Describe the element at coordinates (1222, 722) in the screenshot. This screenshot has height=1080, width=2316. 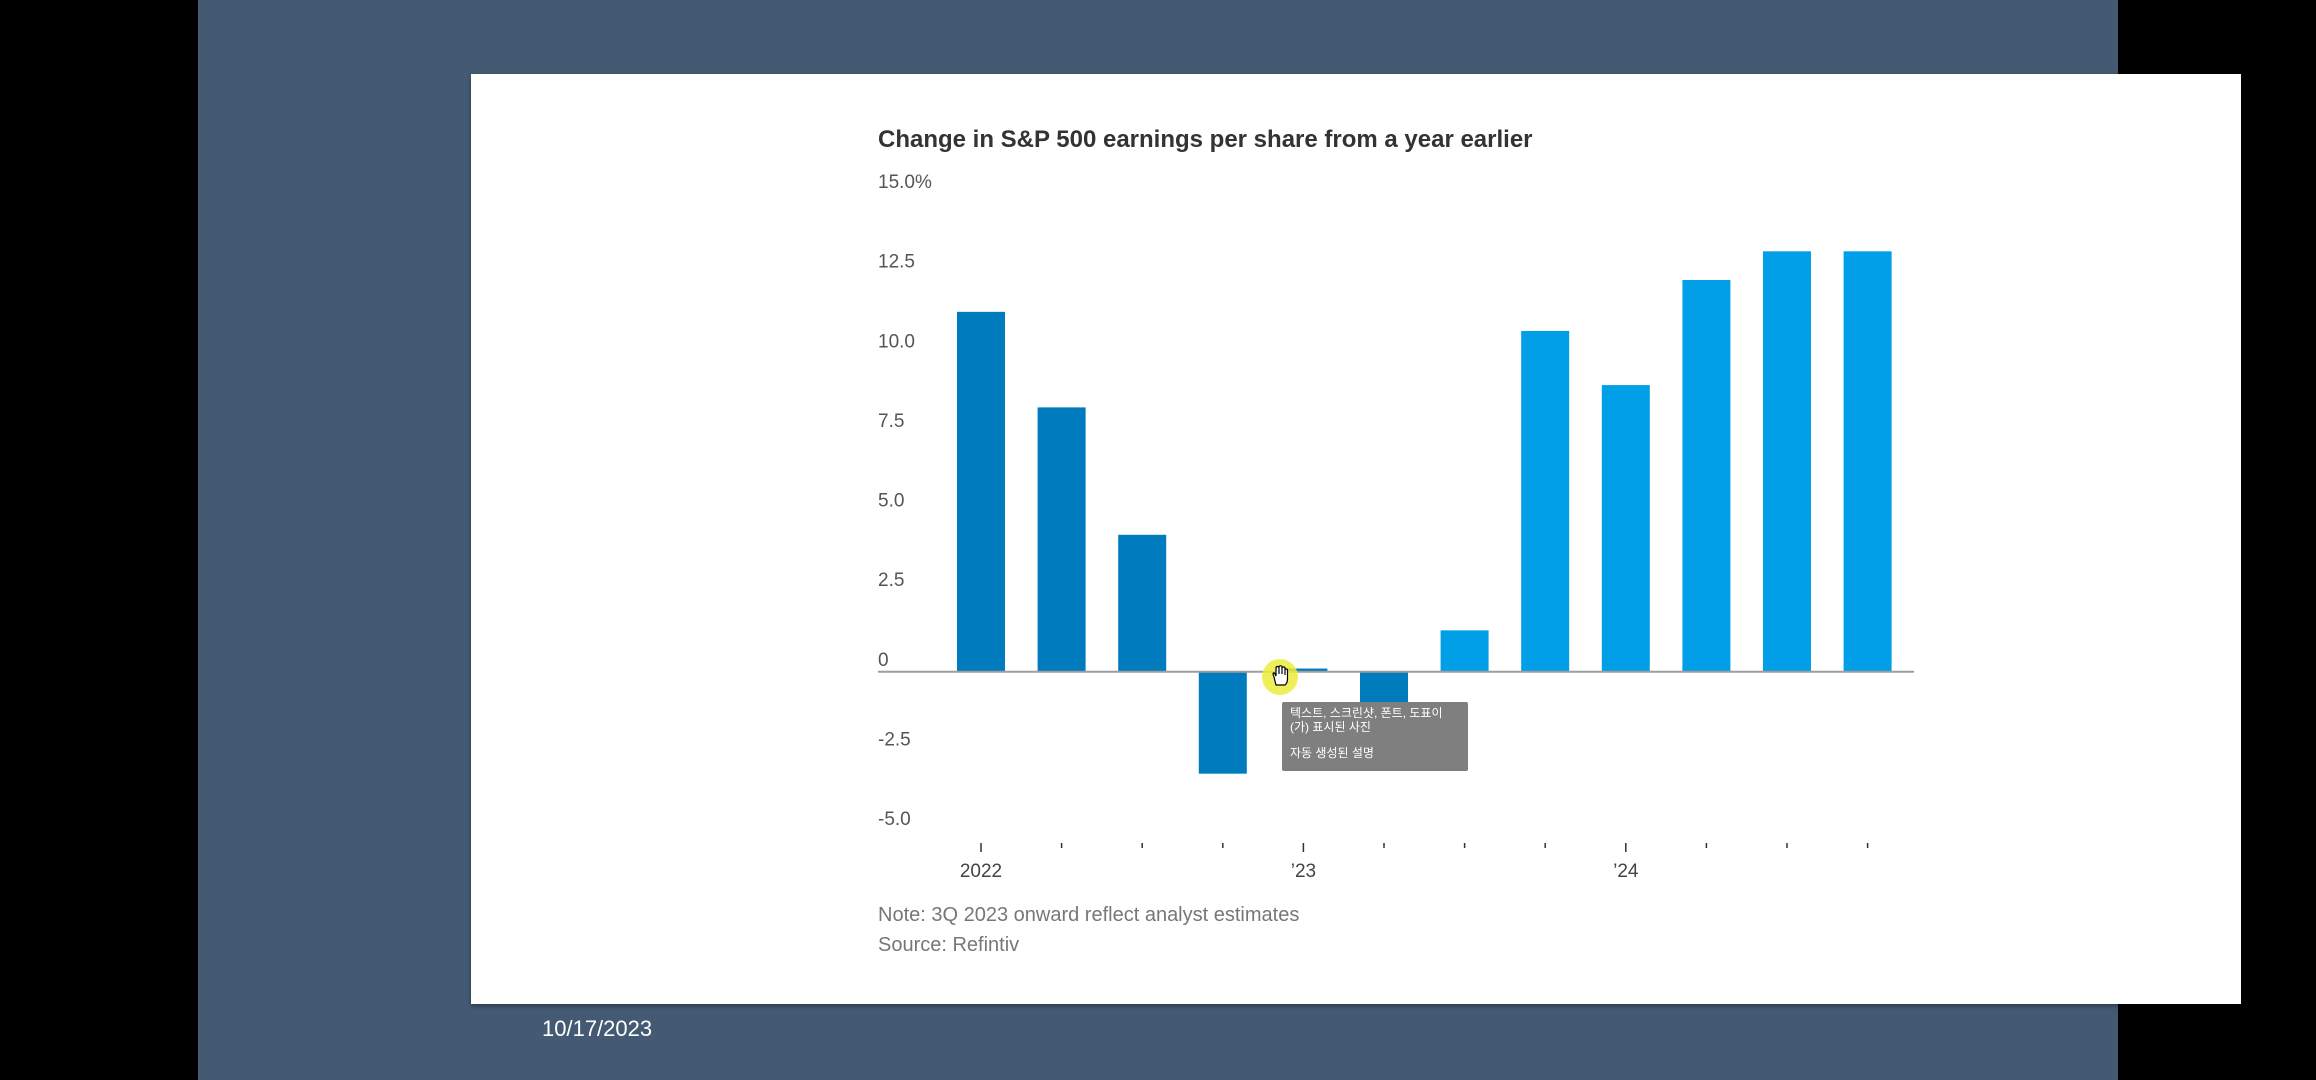
I see `bar-4q-2022` at that location.